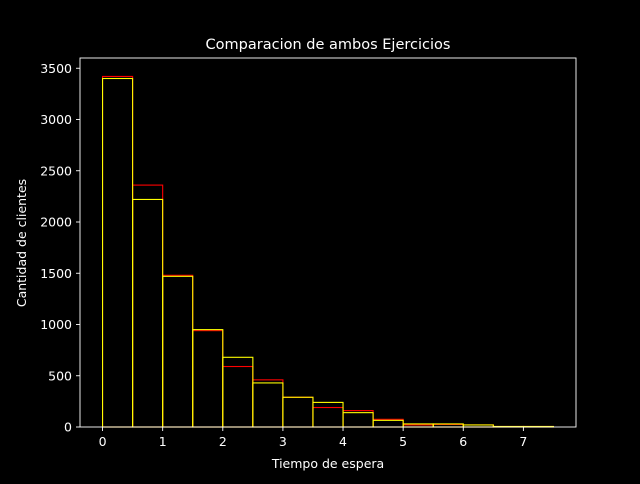 The image size is (640, 484). Describe the element at coordinates (68, 427) in the screenshot. I see `y-tick-label-0: 0` at that location.